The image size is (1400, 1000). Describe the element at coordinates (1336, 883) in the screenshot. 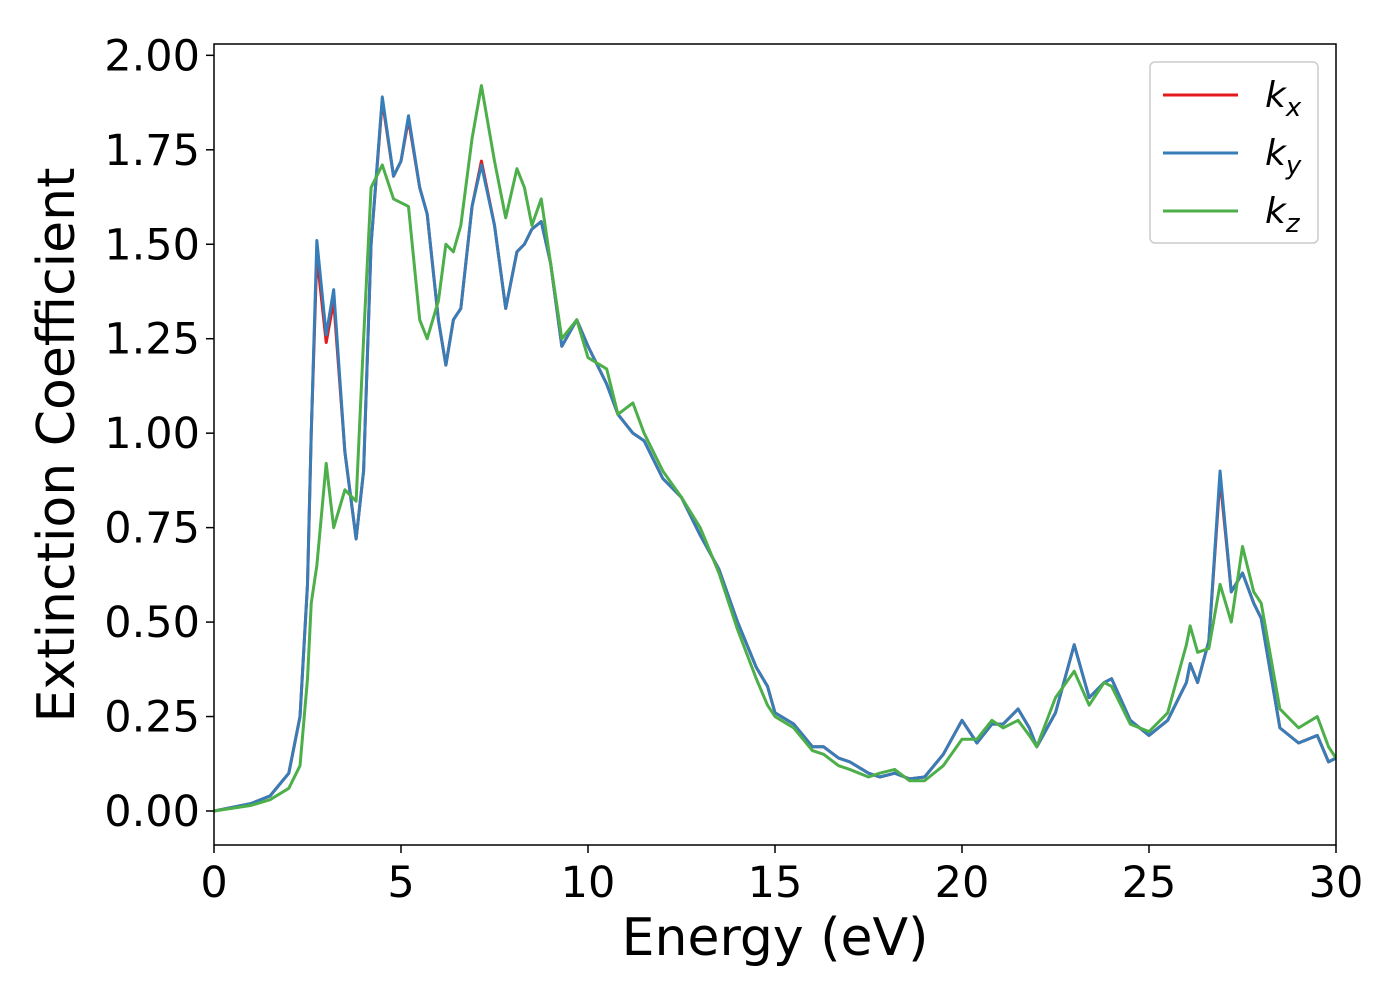

I see `x-tick-label: 30` at that location.